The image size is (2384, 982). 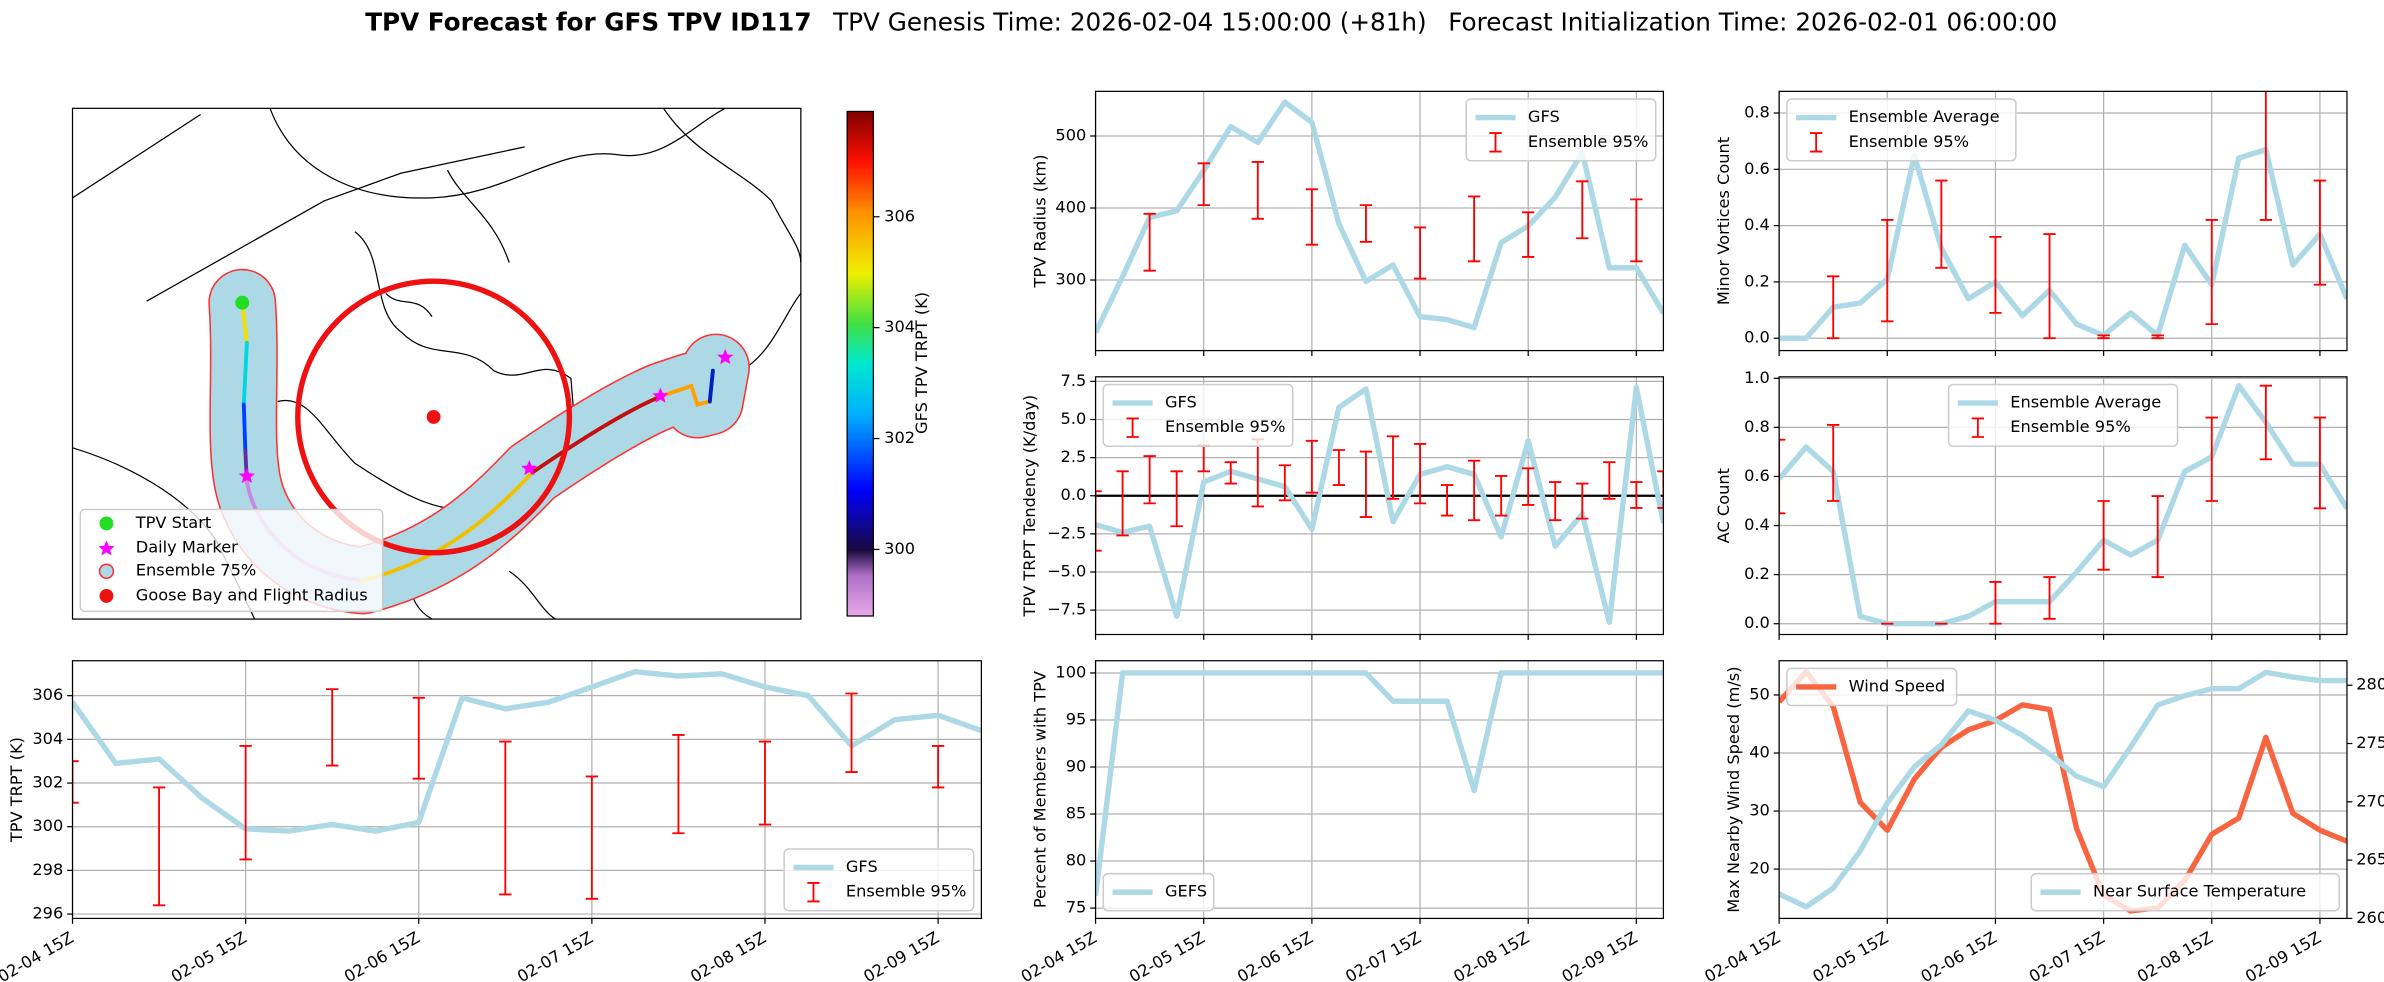 What do you see at coordinates (2370, 684) in the screenshot?
I see `y2-tick-label: 280` at bounding box center [2370, 684].